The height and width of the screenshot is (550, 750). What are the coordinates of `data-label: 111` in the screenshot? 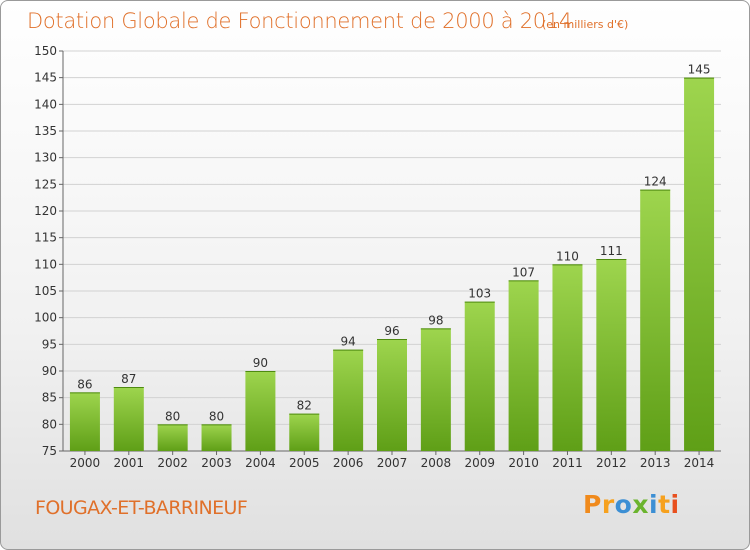 It's located at (611, 251).